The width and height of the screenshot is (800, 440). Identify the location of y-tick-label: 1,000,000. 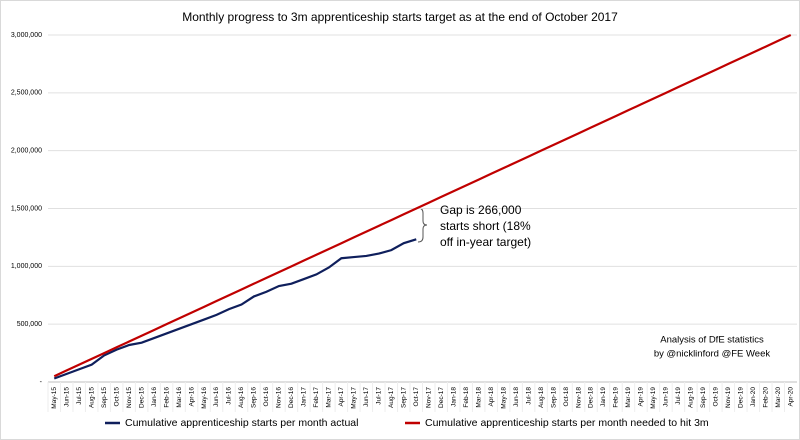
(26, 266).